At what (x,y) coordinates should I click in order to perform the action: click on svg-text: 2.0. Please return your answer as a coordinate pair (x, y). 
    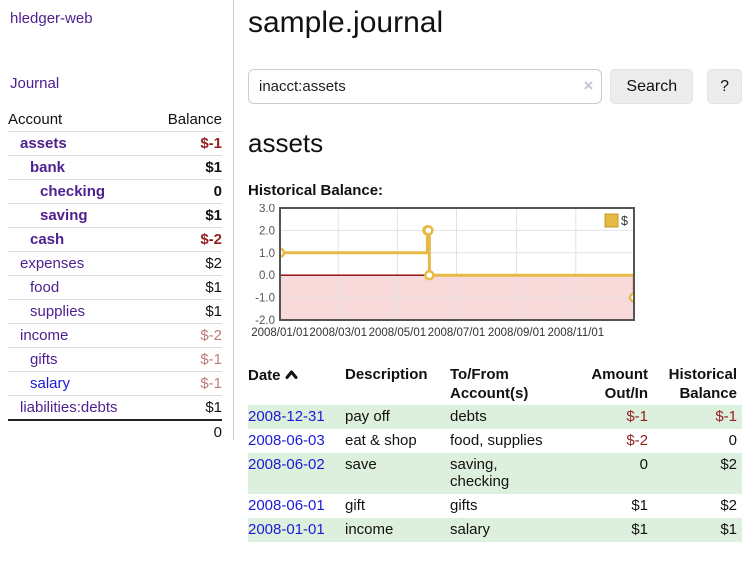
    Looking at the image, I should click on (267, 231).